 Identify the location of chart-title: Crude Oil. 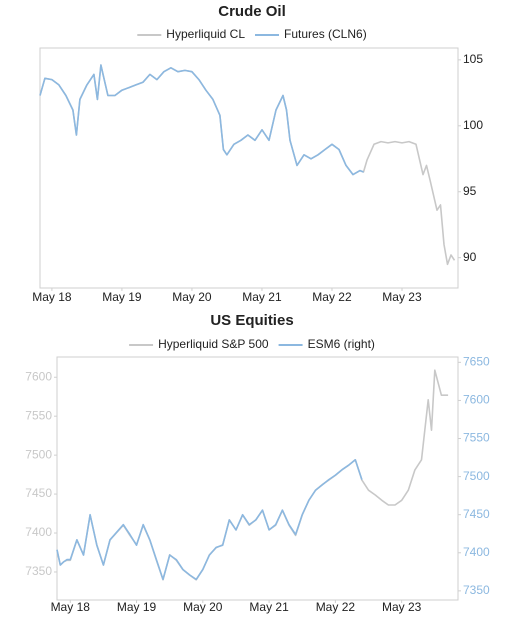
(252, 11).